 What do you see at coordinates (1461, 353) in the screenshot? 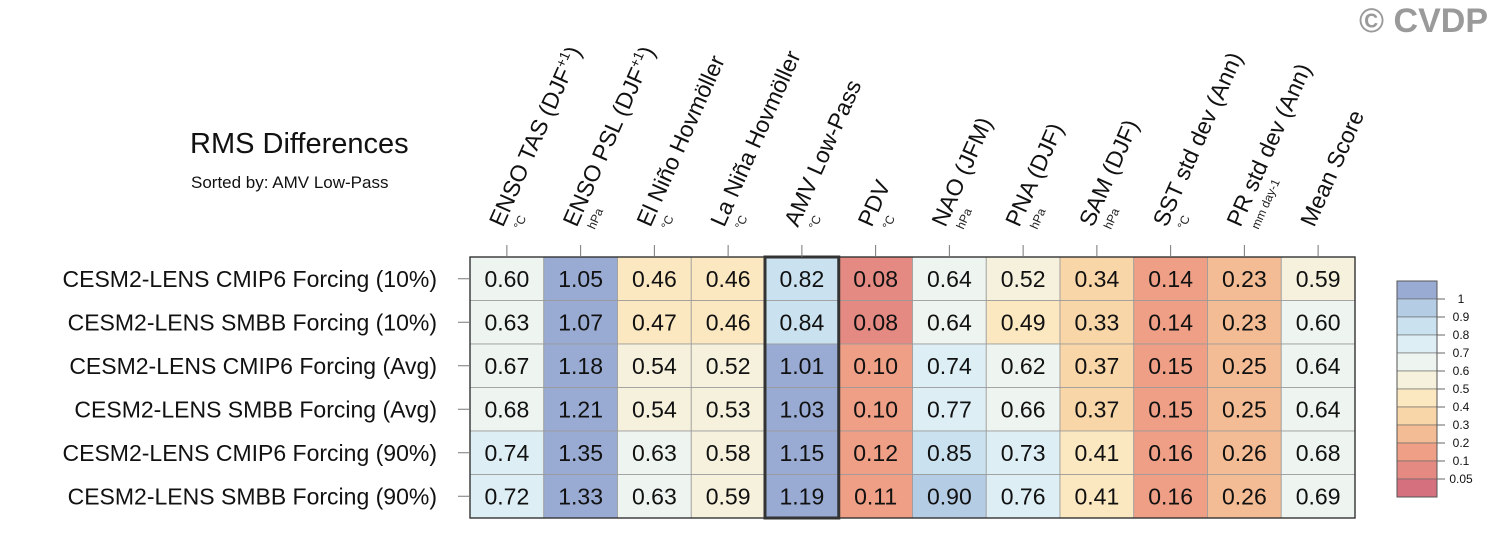
I see `colorbar-label: 0.7` at bounding box center [1461, 353].